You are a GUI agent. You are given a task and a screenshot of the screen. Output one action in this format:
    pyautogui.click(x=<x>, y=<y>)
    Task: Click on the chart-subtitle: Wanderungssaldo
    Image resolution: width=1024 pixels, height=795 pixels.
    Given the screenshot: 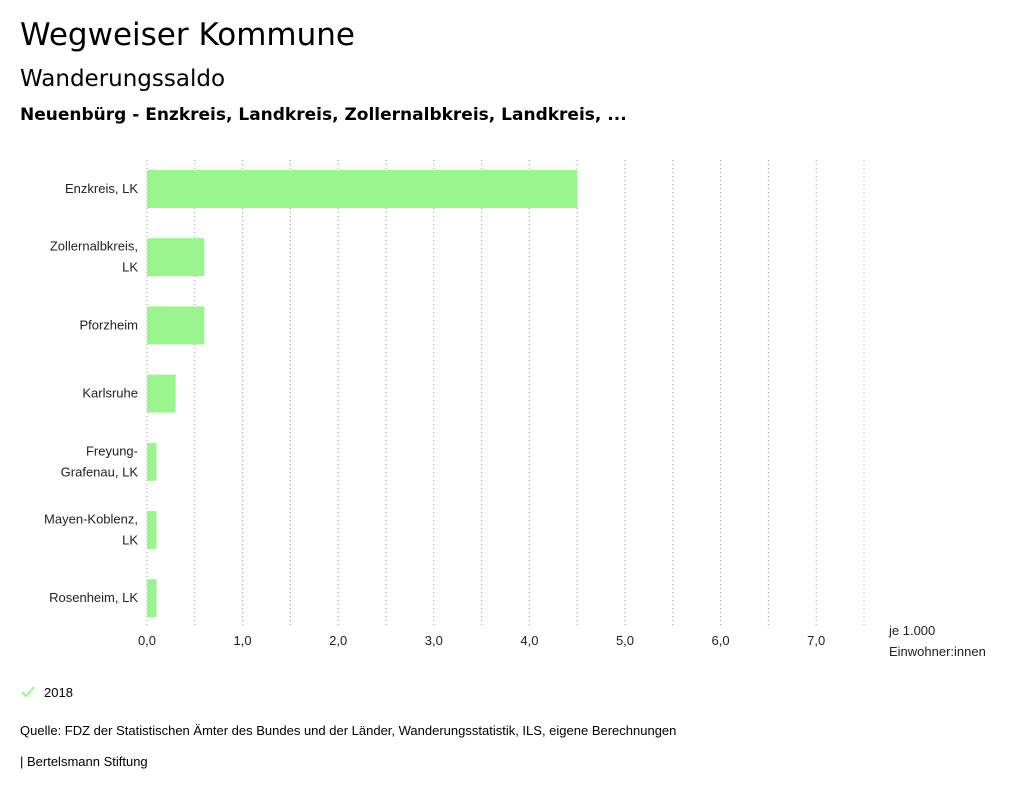 What is the action you would take?
    pyautogui.click(x=123, y=79)
    